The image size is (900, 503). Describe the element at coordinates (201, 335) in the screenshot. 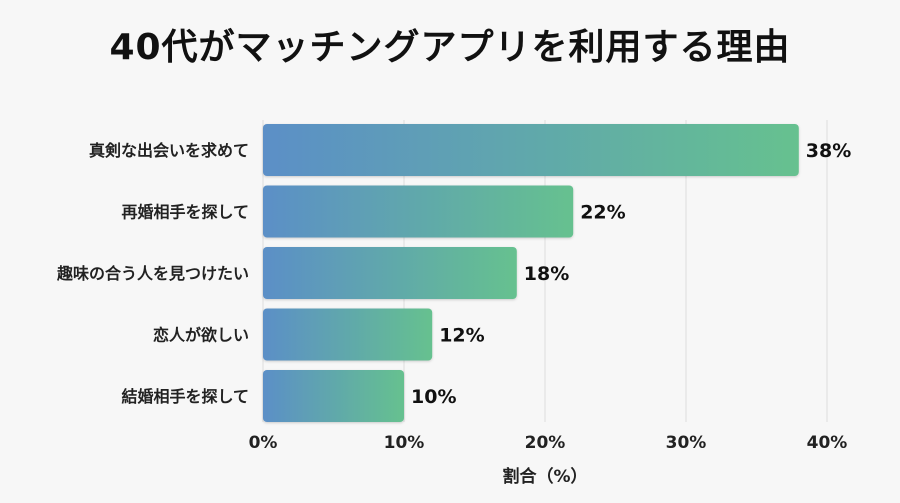

I see `category-label: 恋人が欲しい` at that location.